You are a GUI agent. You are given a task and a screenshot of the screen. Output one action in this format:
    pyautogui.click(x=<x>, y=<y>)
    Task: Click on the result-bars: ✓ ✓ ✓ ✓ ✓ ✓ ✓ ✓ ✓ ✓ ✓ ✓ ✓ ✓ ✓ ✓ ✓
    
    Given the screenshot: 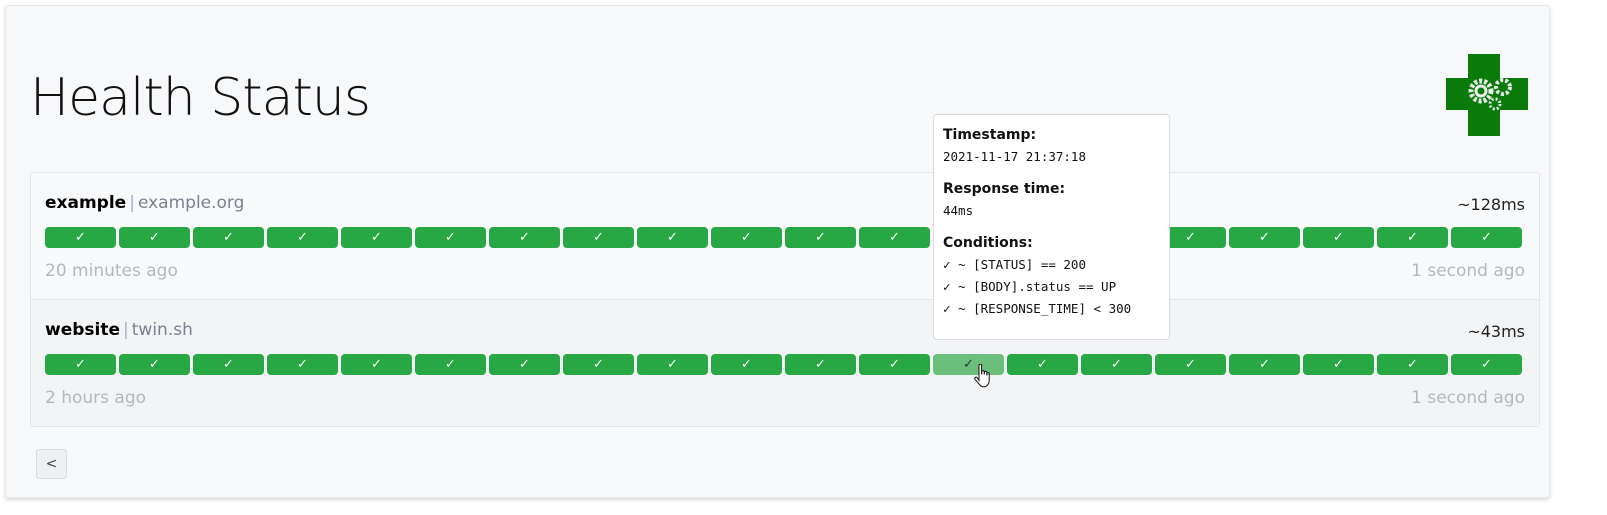 What is the action you would take?
    pyautogui.click(x=783, y=237)
    